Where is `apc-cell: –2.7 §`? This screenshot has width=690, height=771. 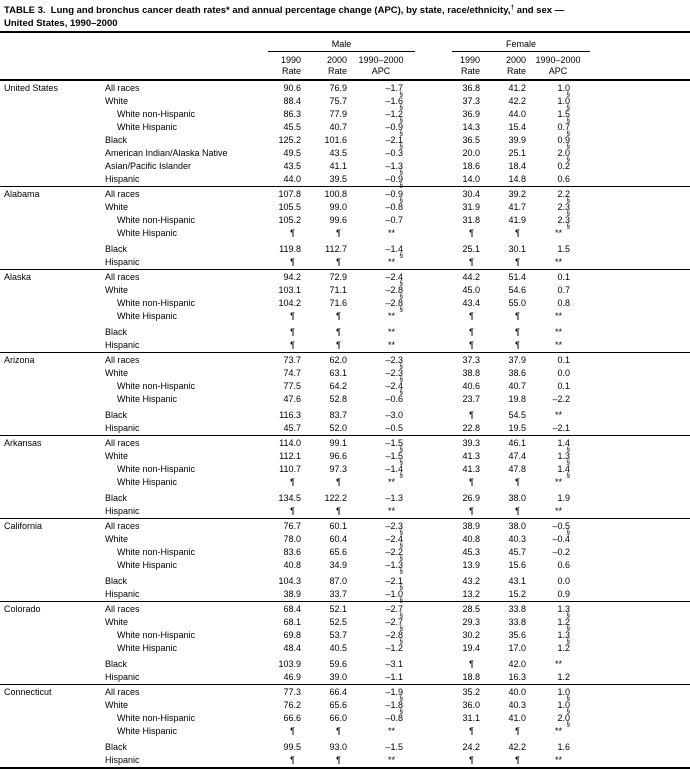 apc-cell: –2.7 § is located at coordinates (394, 611).